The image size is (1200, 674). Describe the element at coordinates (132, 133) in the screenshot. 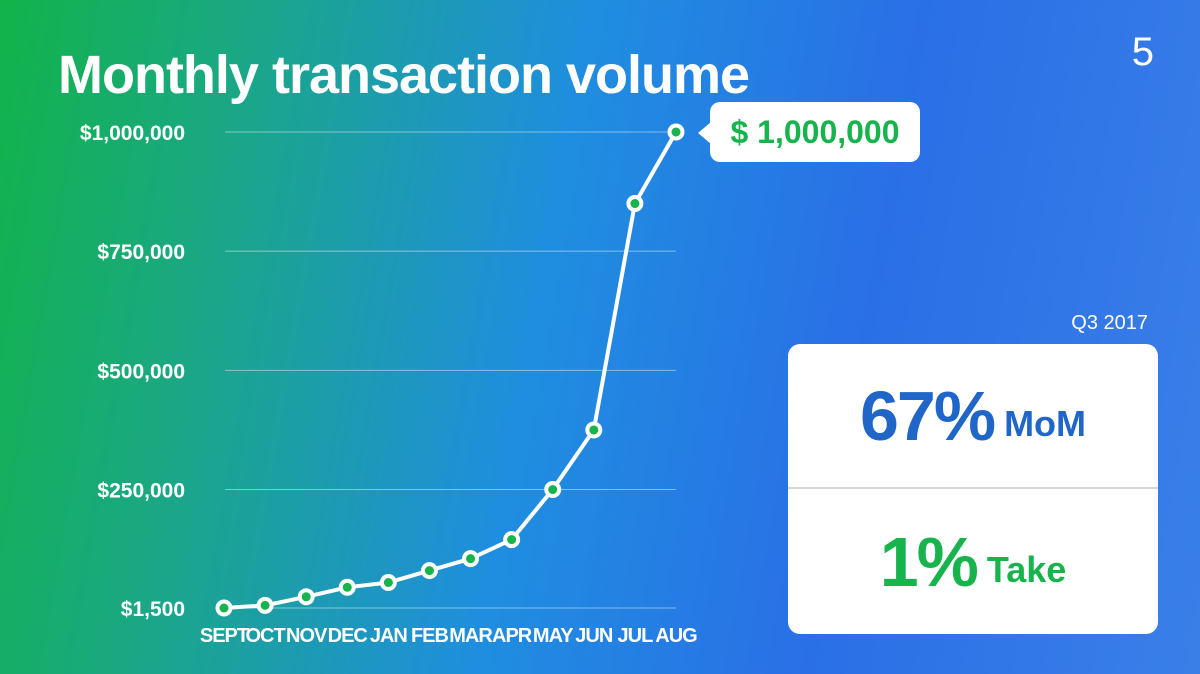

I see `y-tick-label: $1,000,000` at that location.